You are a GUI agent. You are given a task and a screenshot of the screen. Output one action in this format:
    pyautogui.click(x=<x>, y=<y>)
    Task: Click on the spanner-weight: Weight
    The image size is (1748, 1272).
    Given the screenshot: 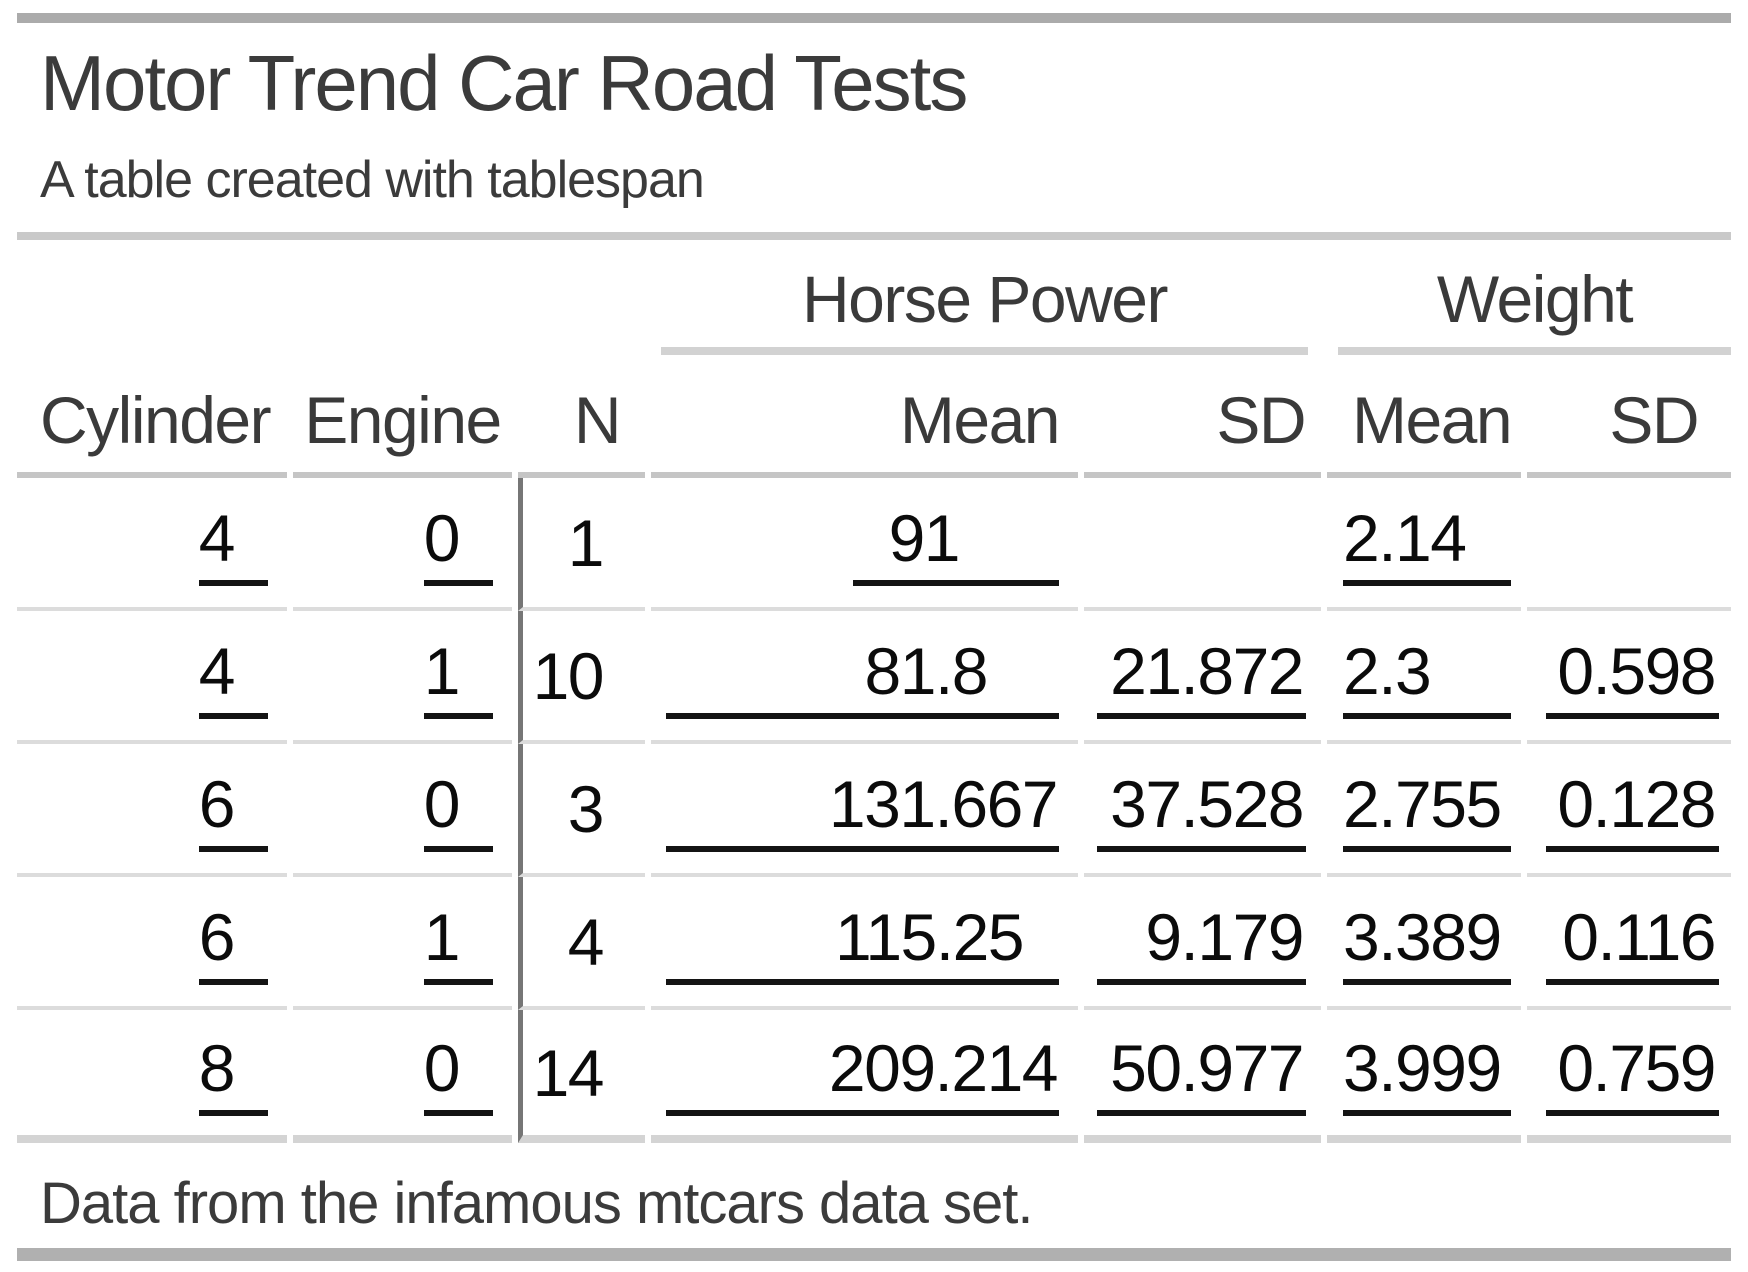 What is the action you would take?
    pyautogui.click(x=1529, y=297)
    